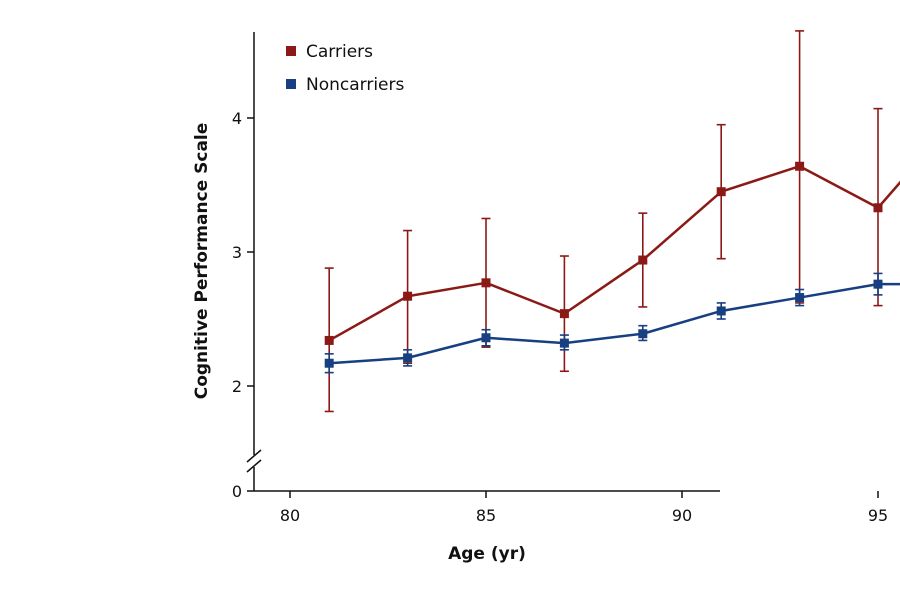 This screenshot has height=591, width=900. I want to click on y-axis-break-mark, so click(254, 461).